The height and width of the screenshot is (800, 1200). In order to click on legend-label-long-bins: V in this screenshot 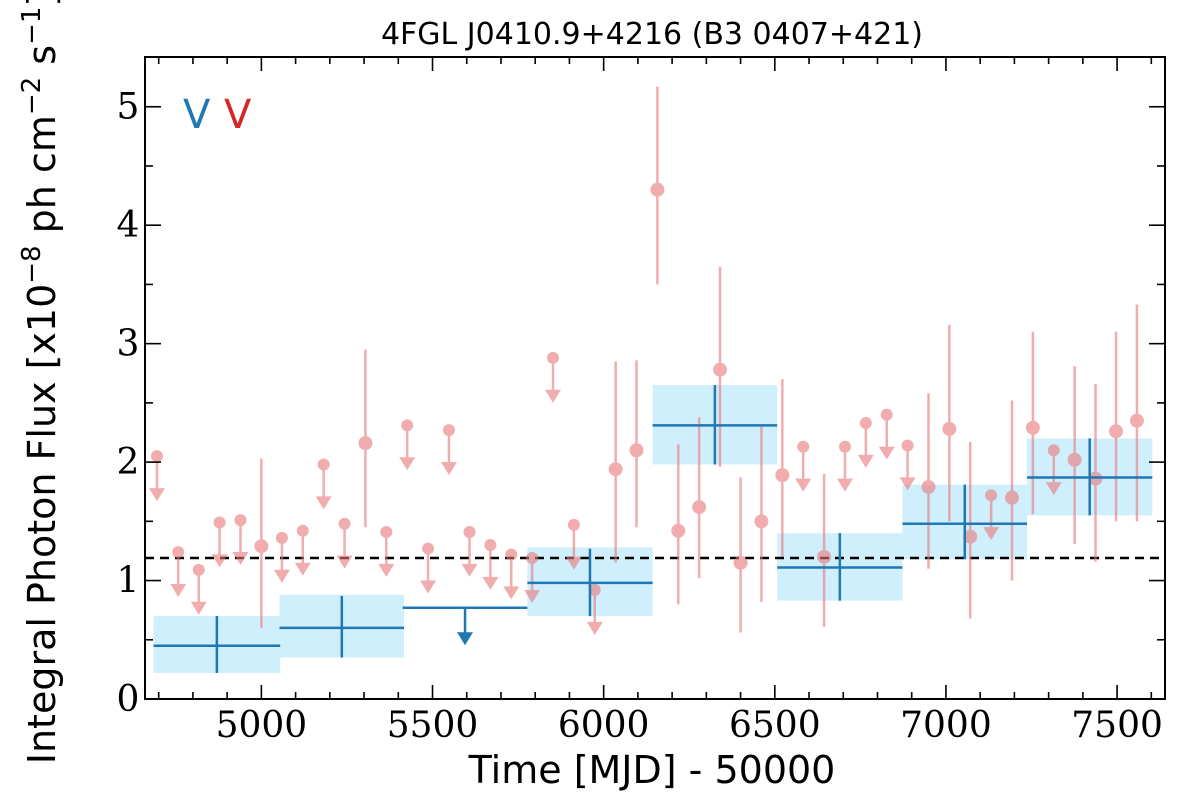, I will do `click(197, 115)`.